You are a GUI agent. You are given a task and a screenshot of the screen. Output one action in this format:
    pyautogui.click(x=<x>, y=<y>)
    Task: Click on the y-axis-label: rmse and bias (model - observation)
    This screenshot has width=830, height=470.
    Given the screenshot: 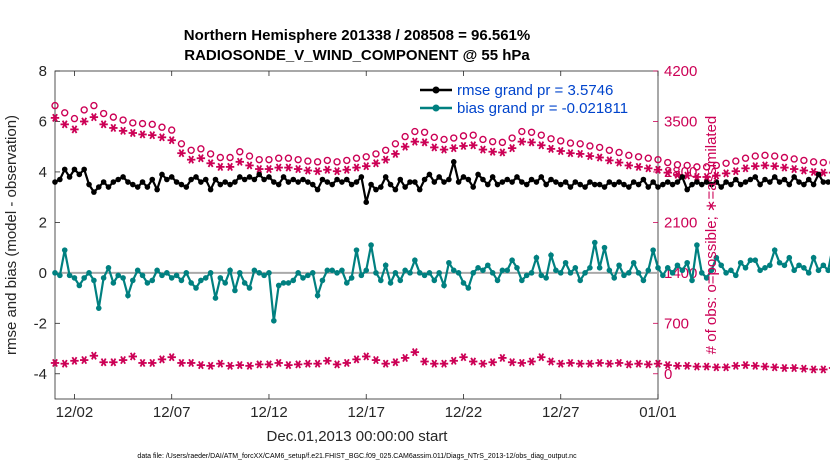 What is the action you would take?
    pyautogui.click(x=11, y=235)
    